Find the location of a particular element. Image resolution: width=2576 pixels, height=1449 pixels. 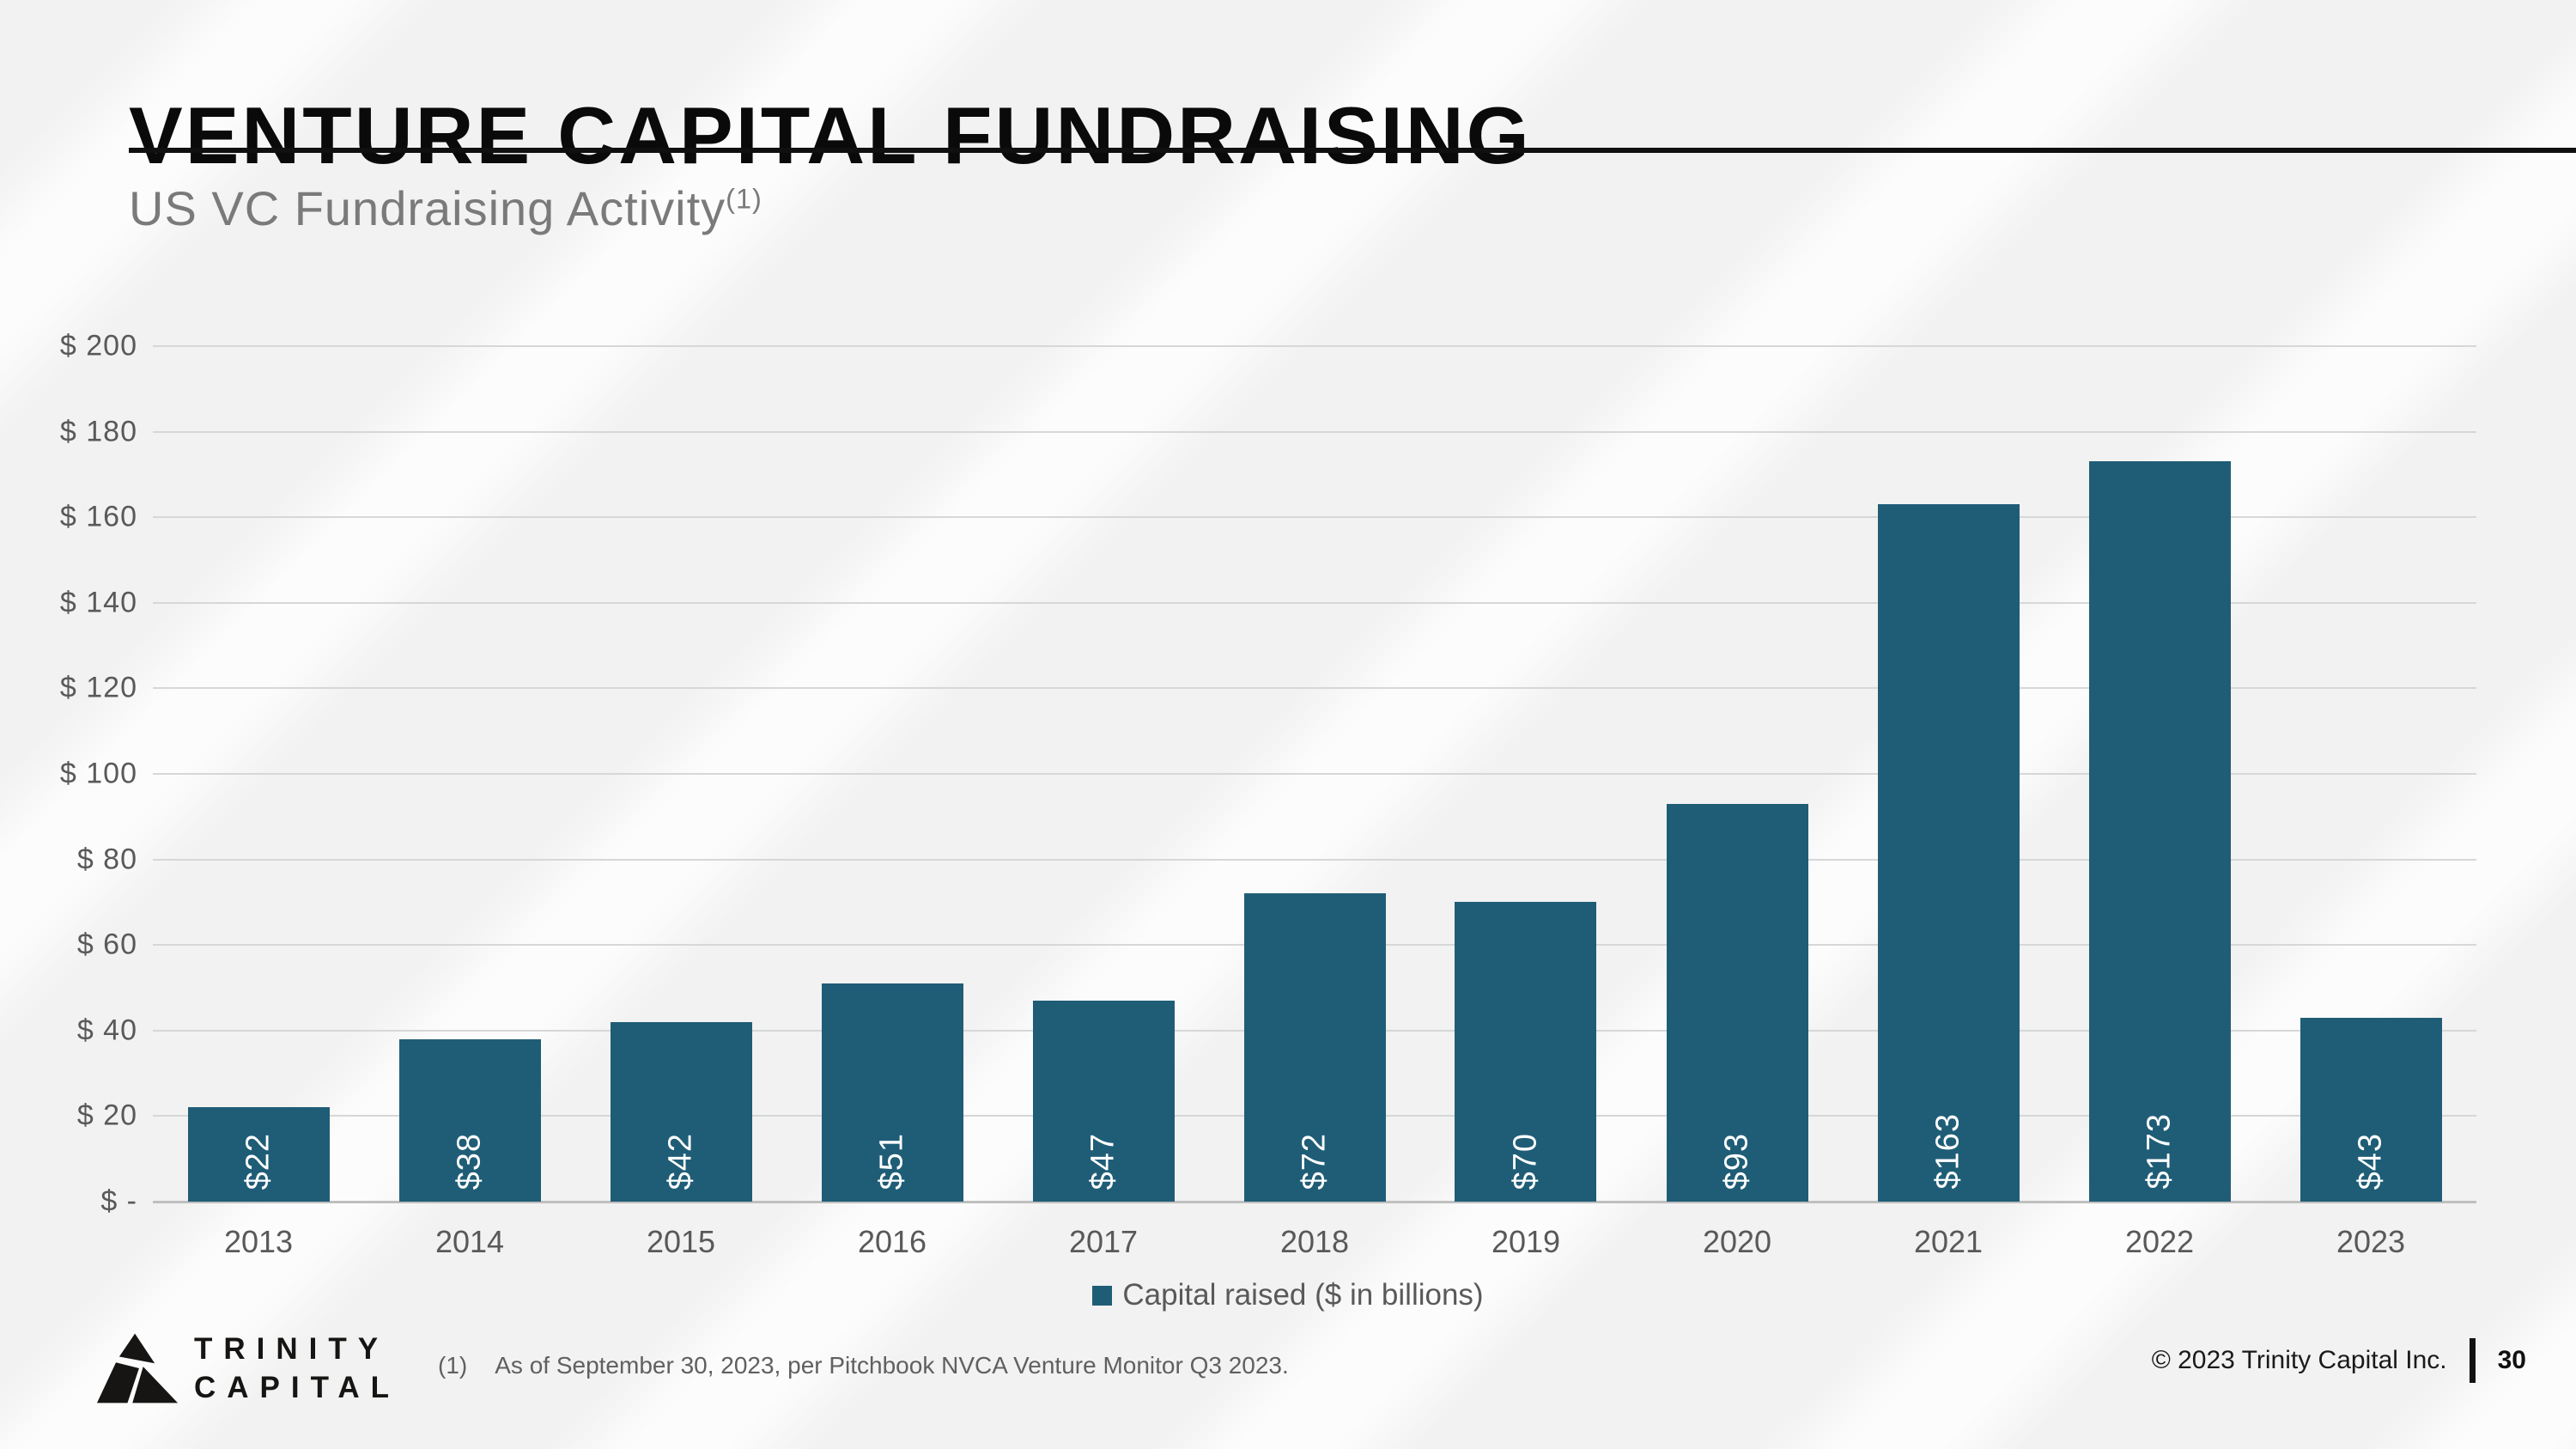

trinity-capital-logo: TRINITY CAPITAL is located at coordinates (248, 1368).